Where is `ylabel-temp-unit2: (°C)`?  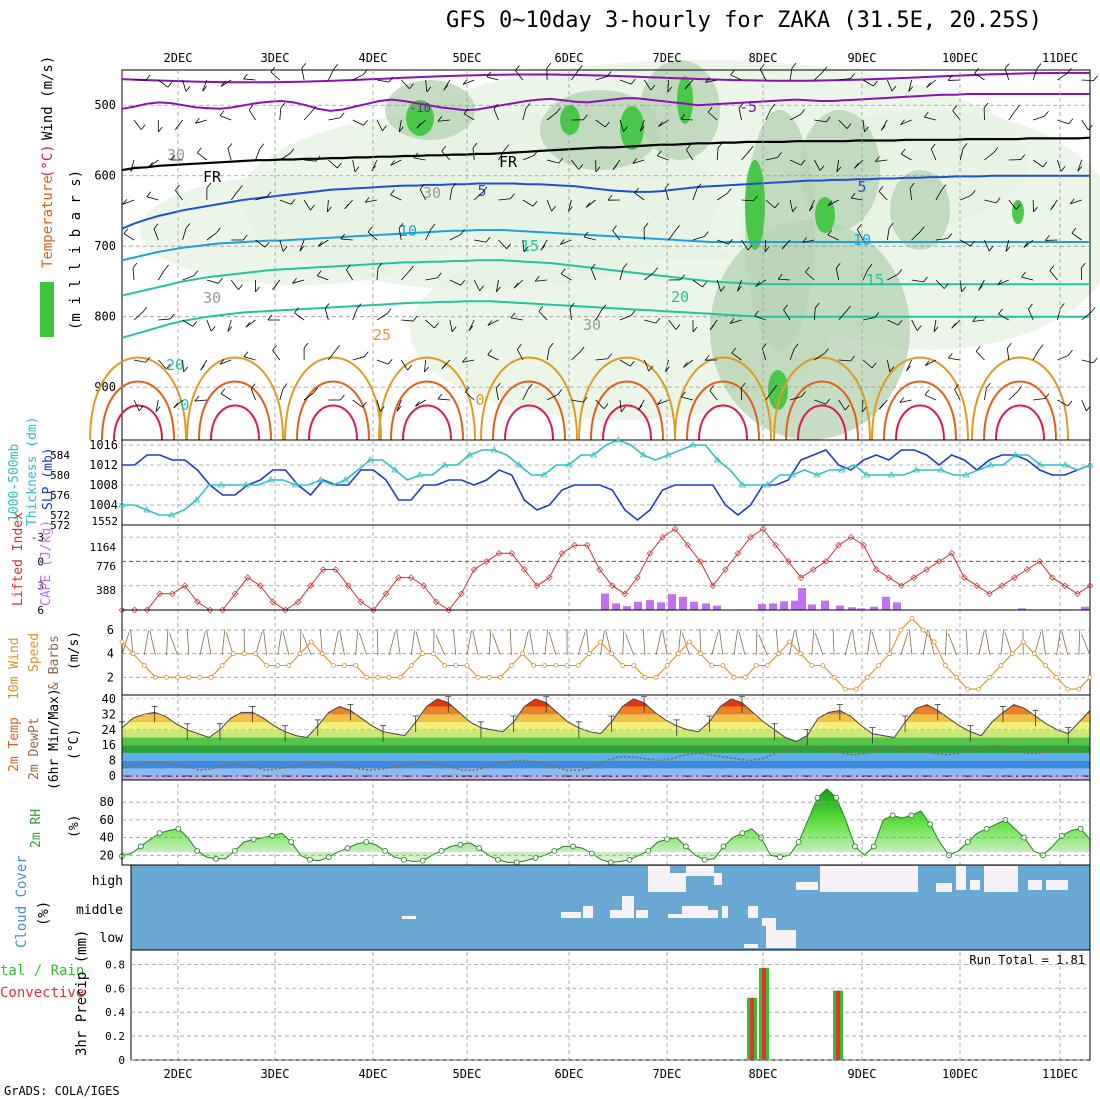
ylabel-temp-unit2: (°C) is located at coordinates (74, 744).